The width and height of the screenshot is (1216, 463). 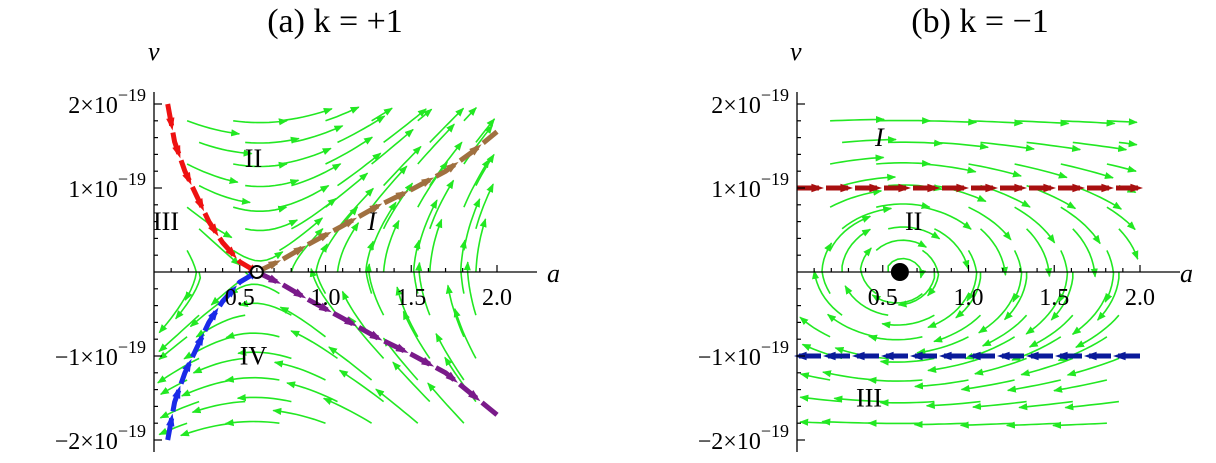 What do you see at coordinates (717, 190) in the screenshot?
I see `y-tick-mantissa: 1` at bounding box center [717, 190].